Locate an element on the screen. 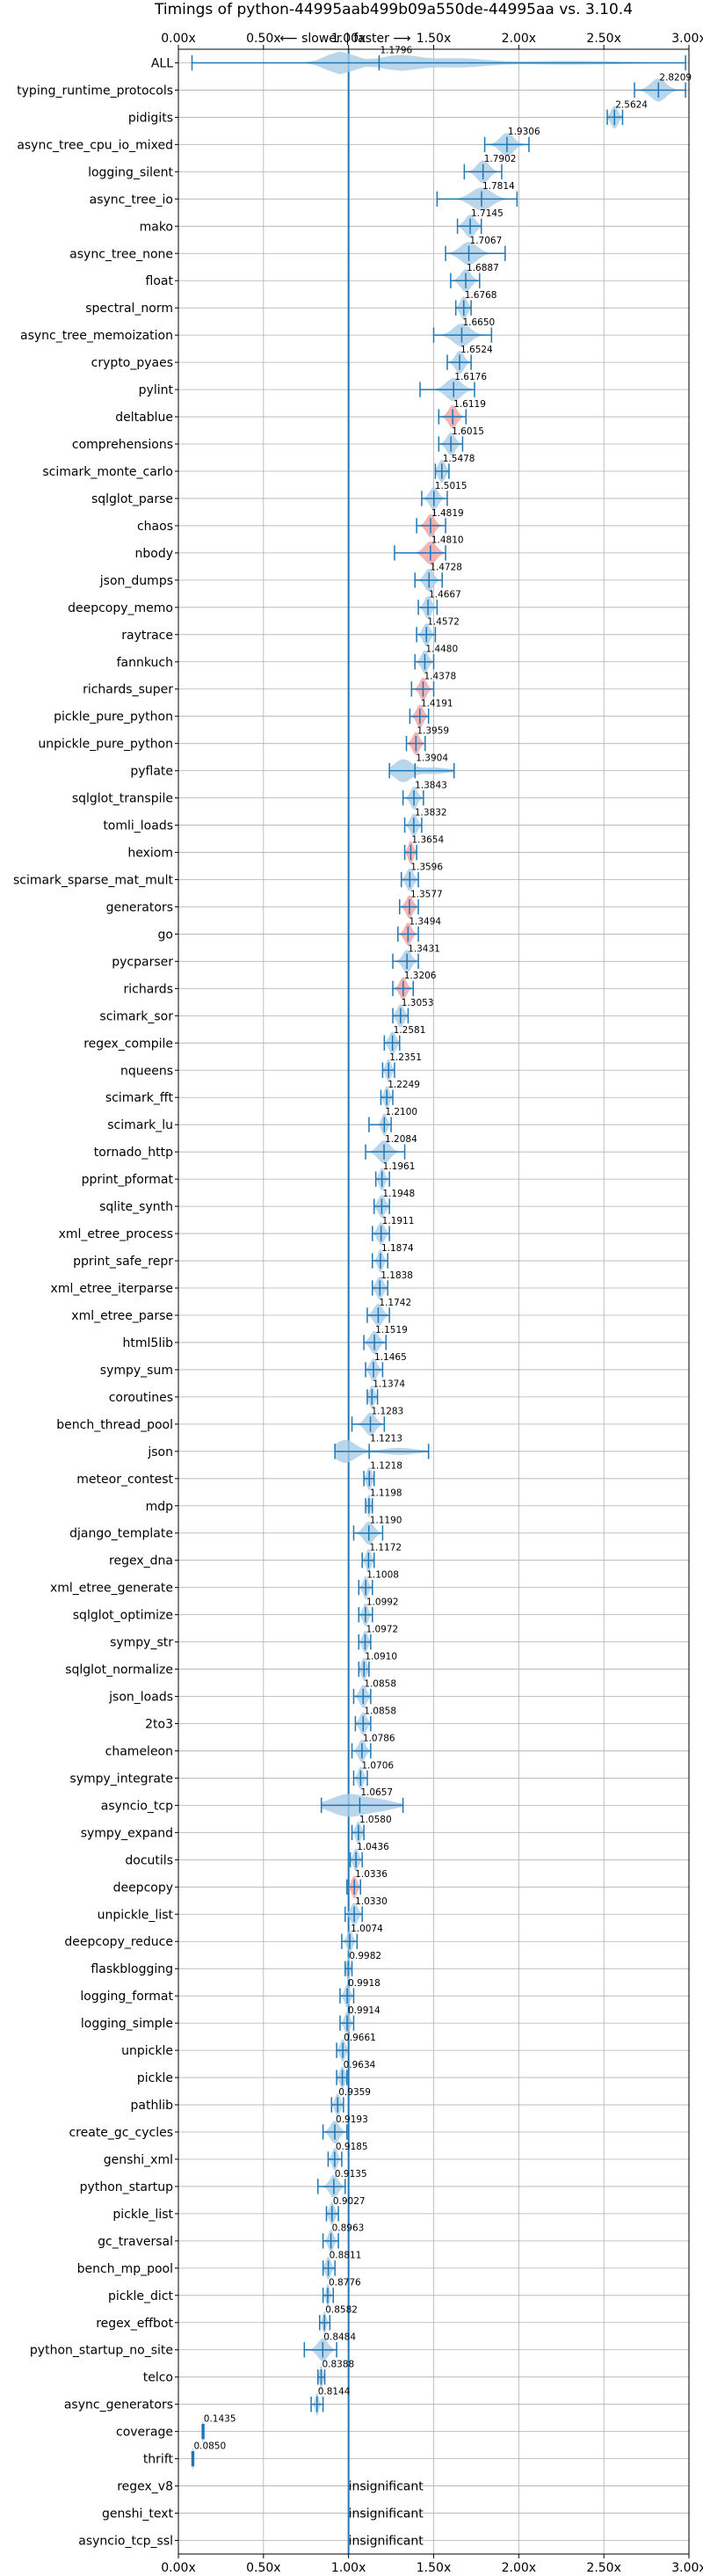  benchmark-label: python_startup_no_site is located at coordinates (102, 2351).